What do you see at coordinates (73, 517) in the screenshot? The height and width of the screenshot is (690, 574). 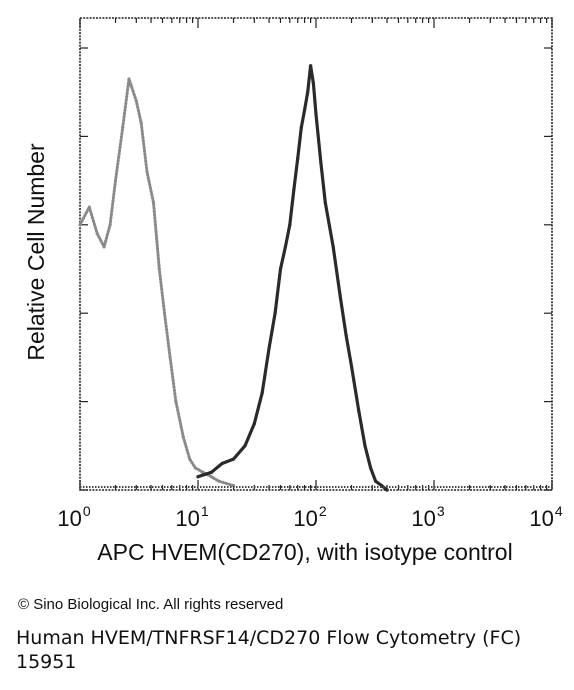 I see `x-tick-label: 10⁰` at bounding box center [73, 517].